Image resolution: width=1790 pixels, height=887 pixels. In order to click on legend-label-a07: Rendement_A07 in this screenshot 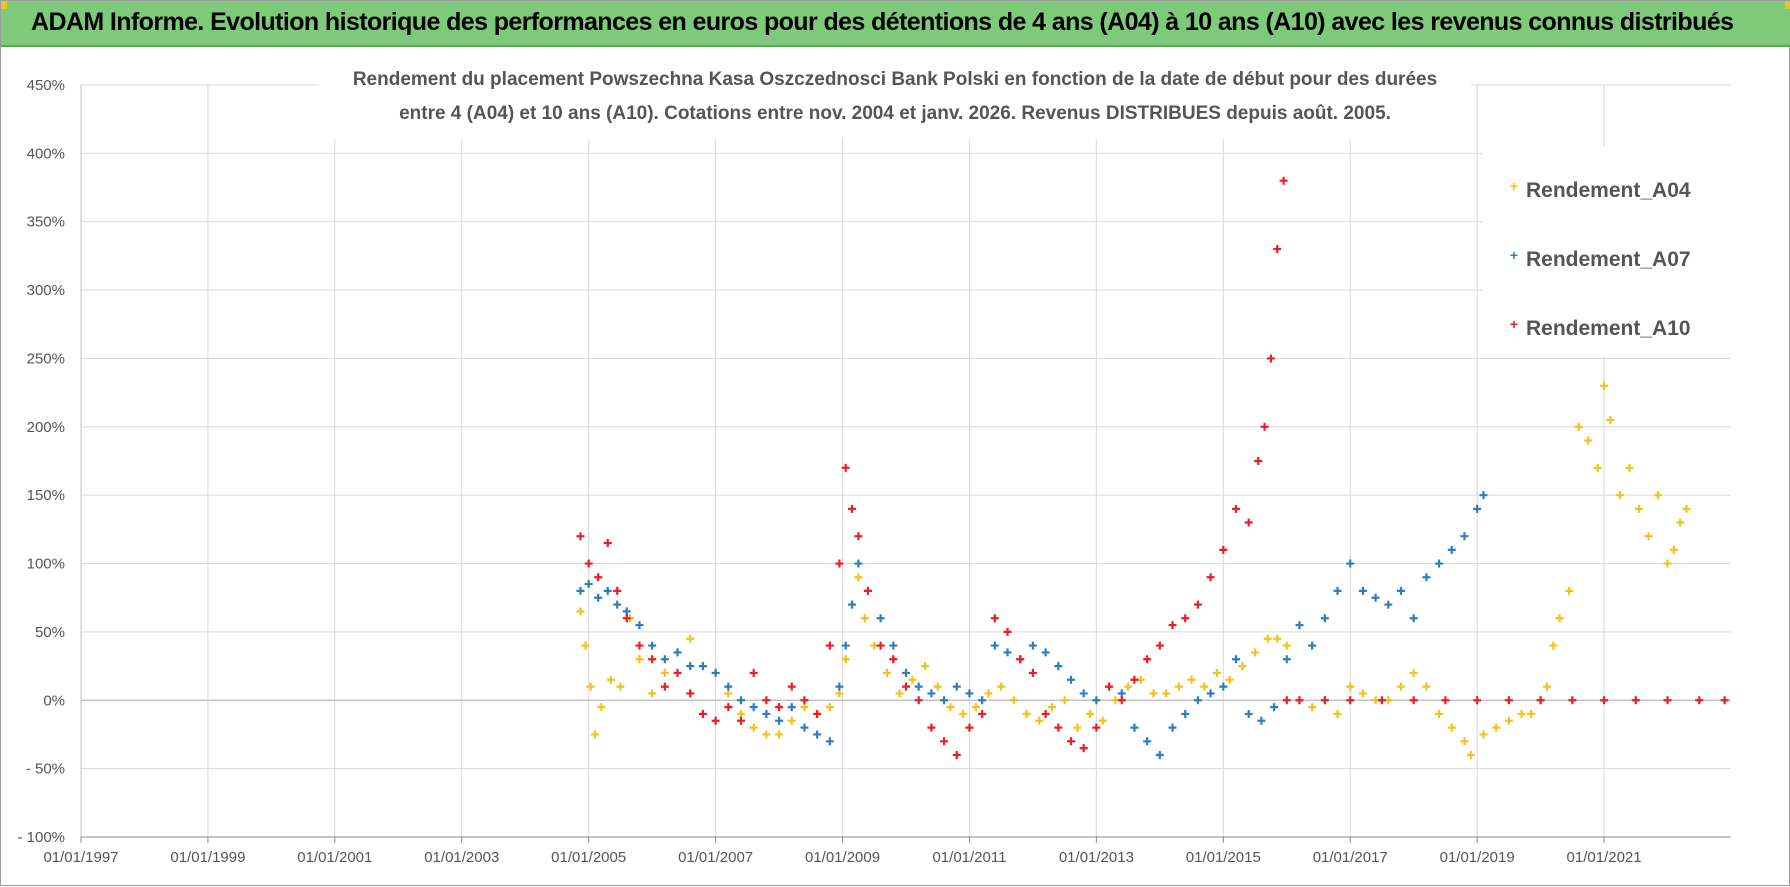, I will do `click(1608, 259)`.